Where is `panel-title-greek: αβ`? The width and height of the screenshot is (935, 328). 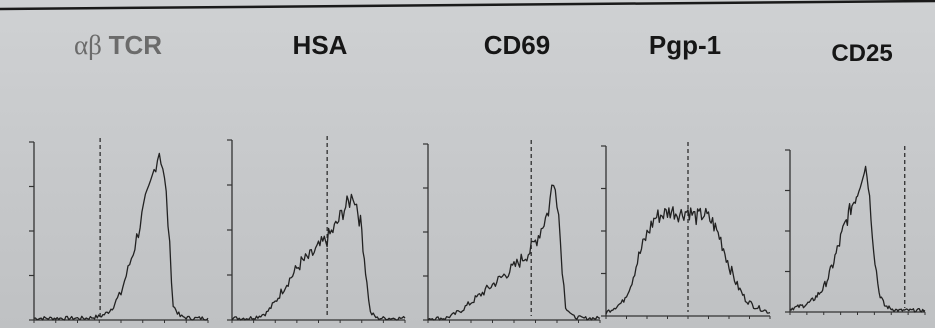
panel-title-greek: αβ is located at coordinates (87, 45).